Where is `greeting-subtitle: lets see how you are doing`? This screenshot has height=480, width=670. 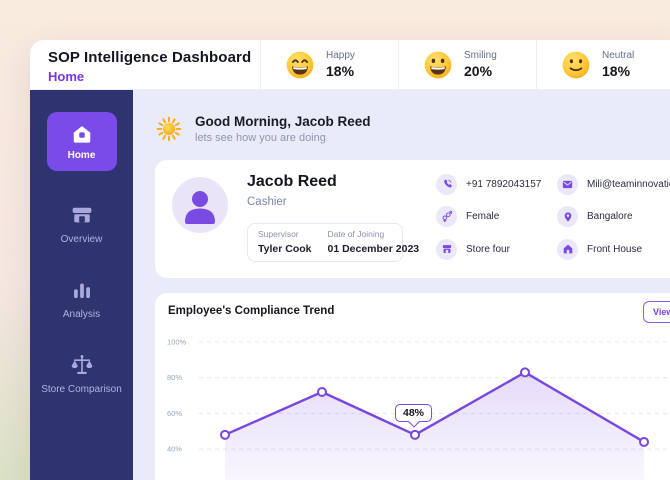
greeting-subtitle: lets see how you are doing is located at coordinates (260, 137).